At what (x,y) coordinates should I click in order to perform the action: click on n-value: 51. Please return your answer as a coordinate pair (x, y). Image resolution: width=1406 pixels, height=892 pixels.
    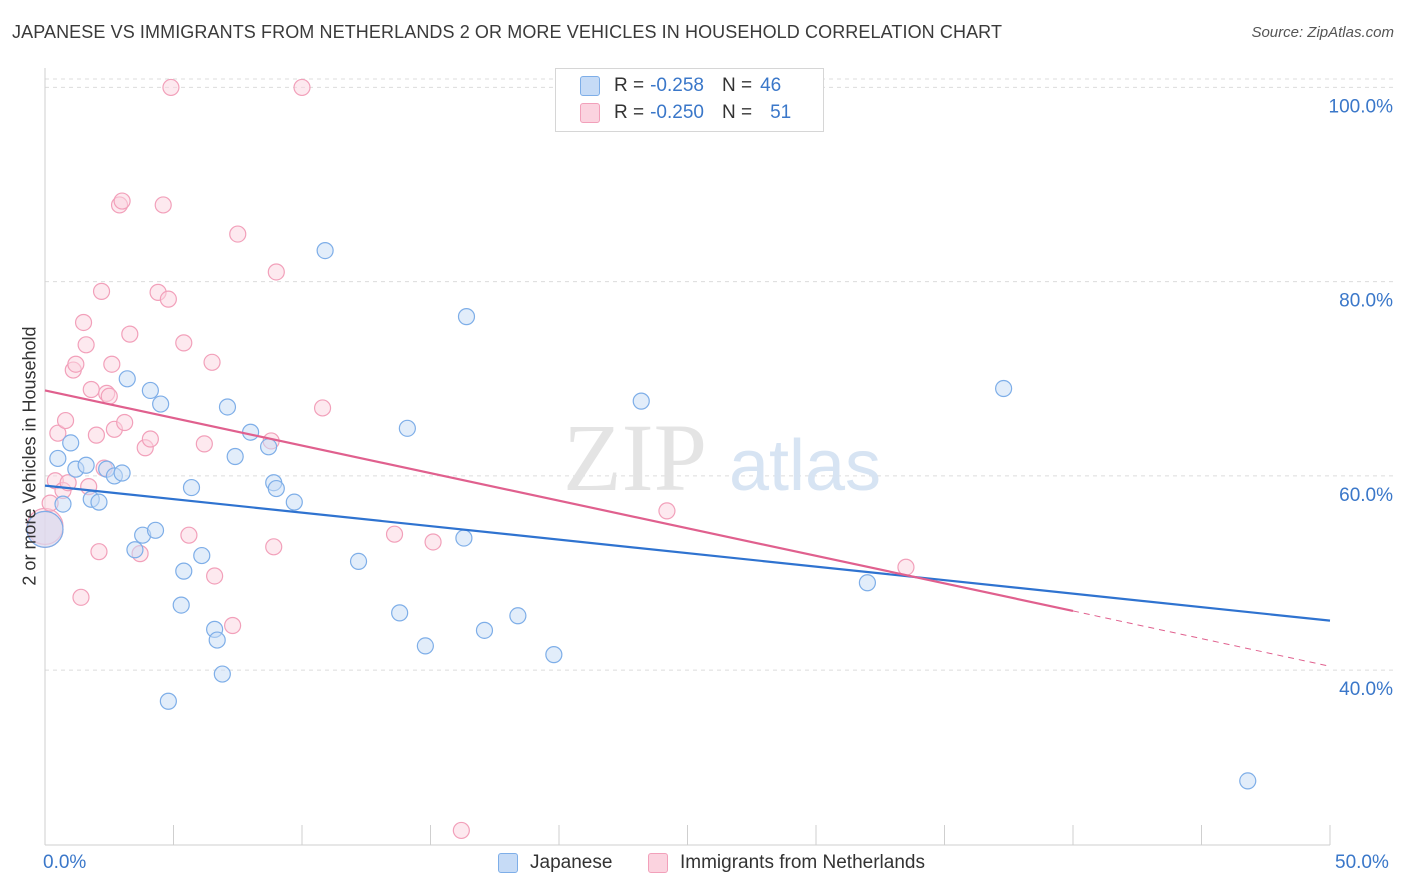
    Looking at the image, I should click on (781, 112).